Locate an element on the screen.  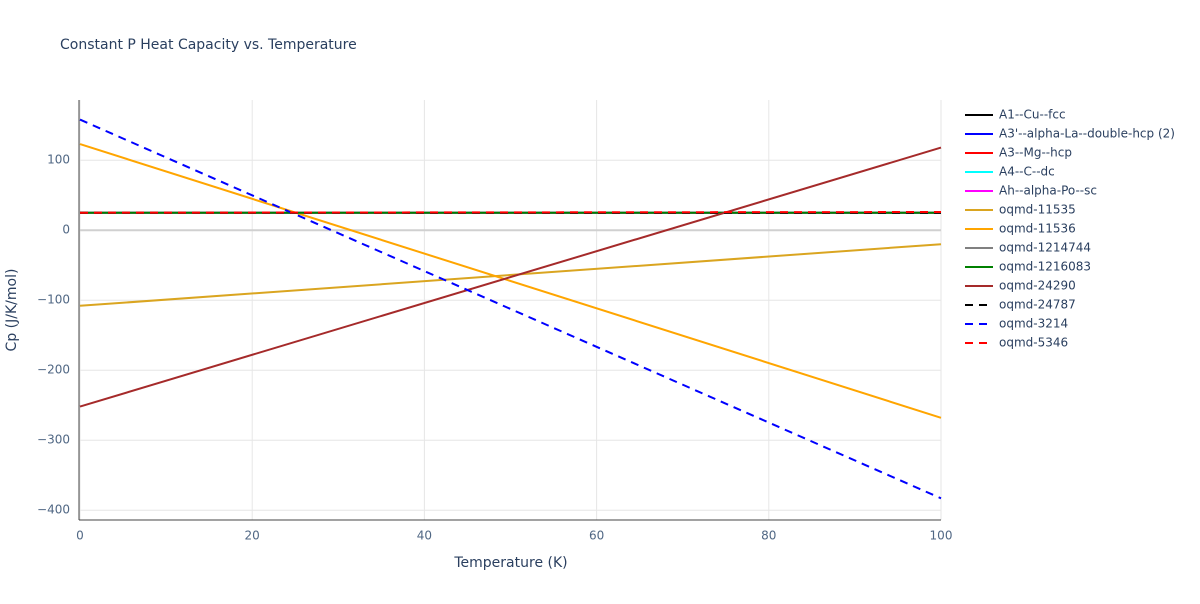
x-axis-title: Temperature (K) is located at coordinates (510, 563).